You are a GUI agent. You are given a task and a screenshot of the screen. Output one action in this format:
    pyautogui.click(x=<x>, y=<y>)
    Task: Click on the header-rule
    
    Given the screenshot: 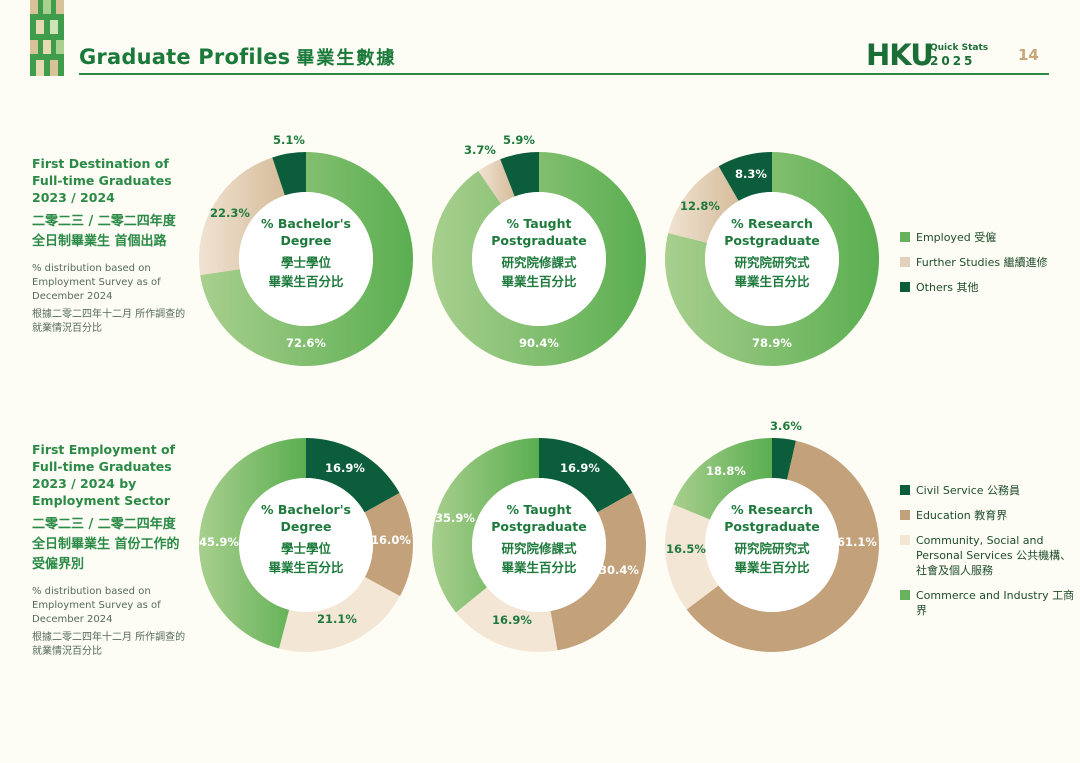 What is the action you would take?
    pyautogui.click(x=564, y=74)
    